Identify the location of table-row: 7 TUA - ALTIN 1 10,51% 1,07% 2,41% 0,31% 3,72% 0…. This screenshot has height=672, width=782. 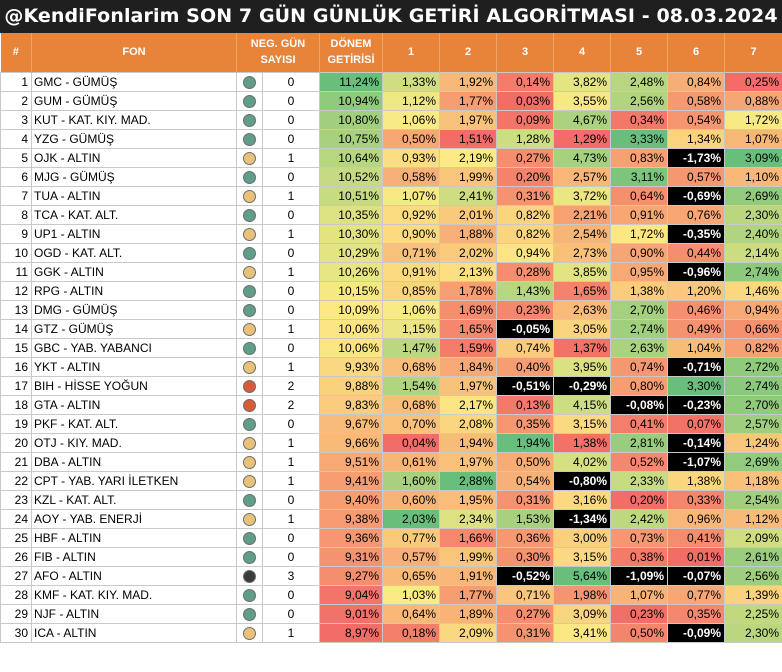
(391, 195).